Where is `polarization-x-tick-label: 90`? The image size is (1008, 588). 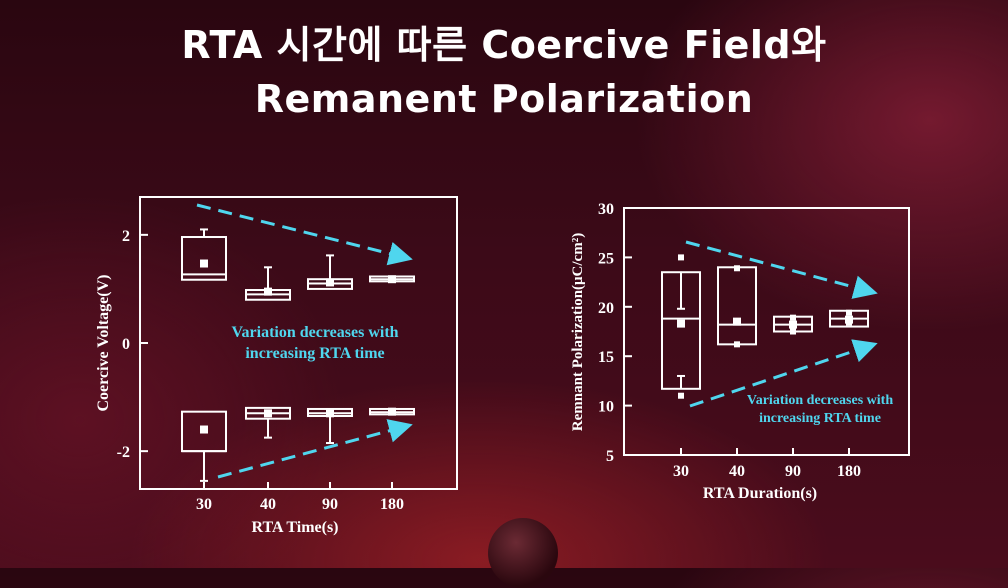 polarization-x-tick-label: 90 is located at coordinates (793, 471).